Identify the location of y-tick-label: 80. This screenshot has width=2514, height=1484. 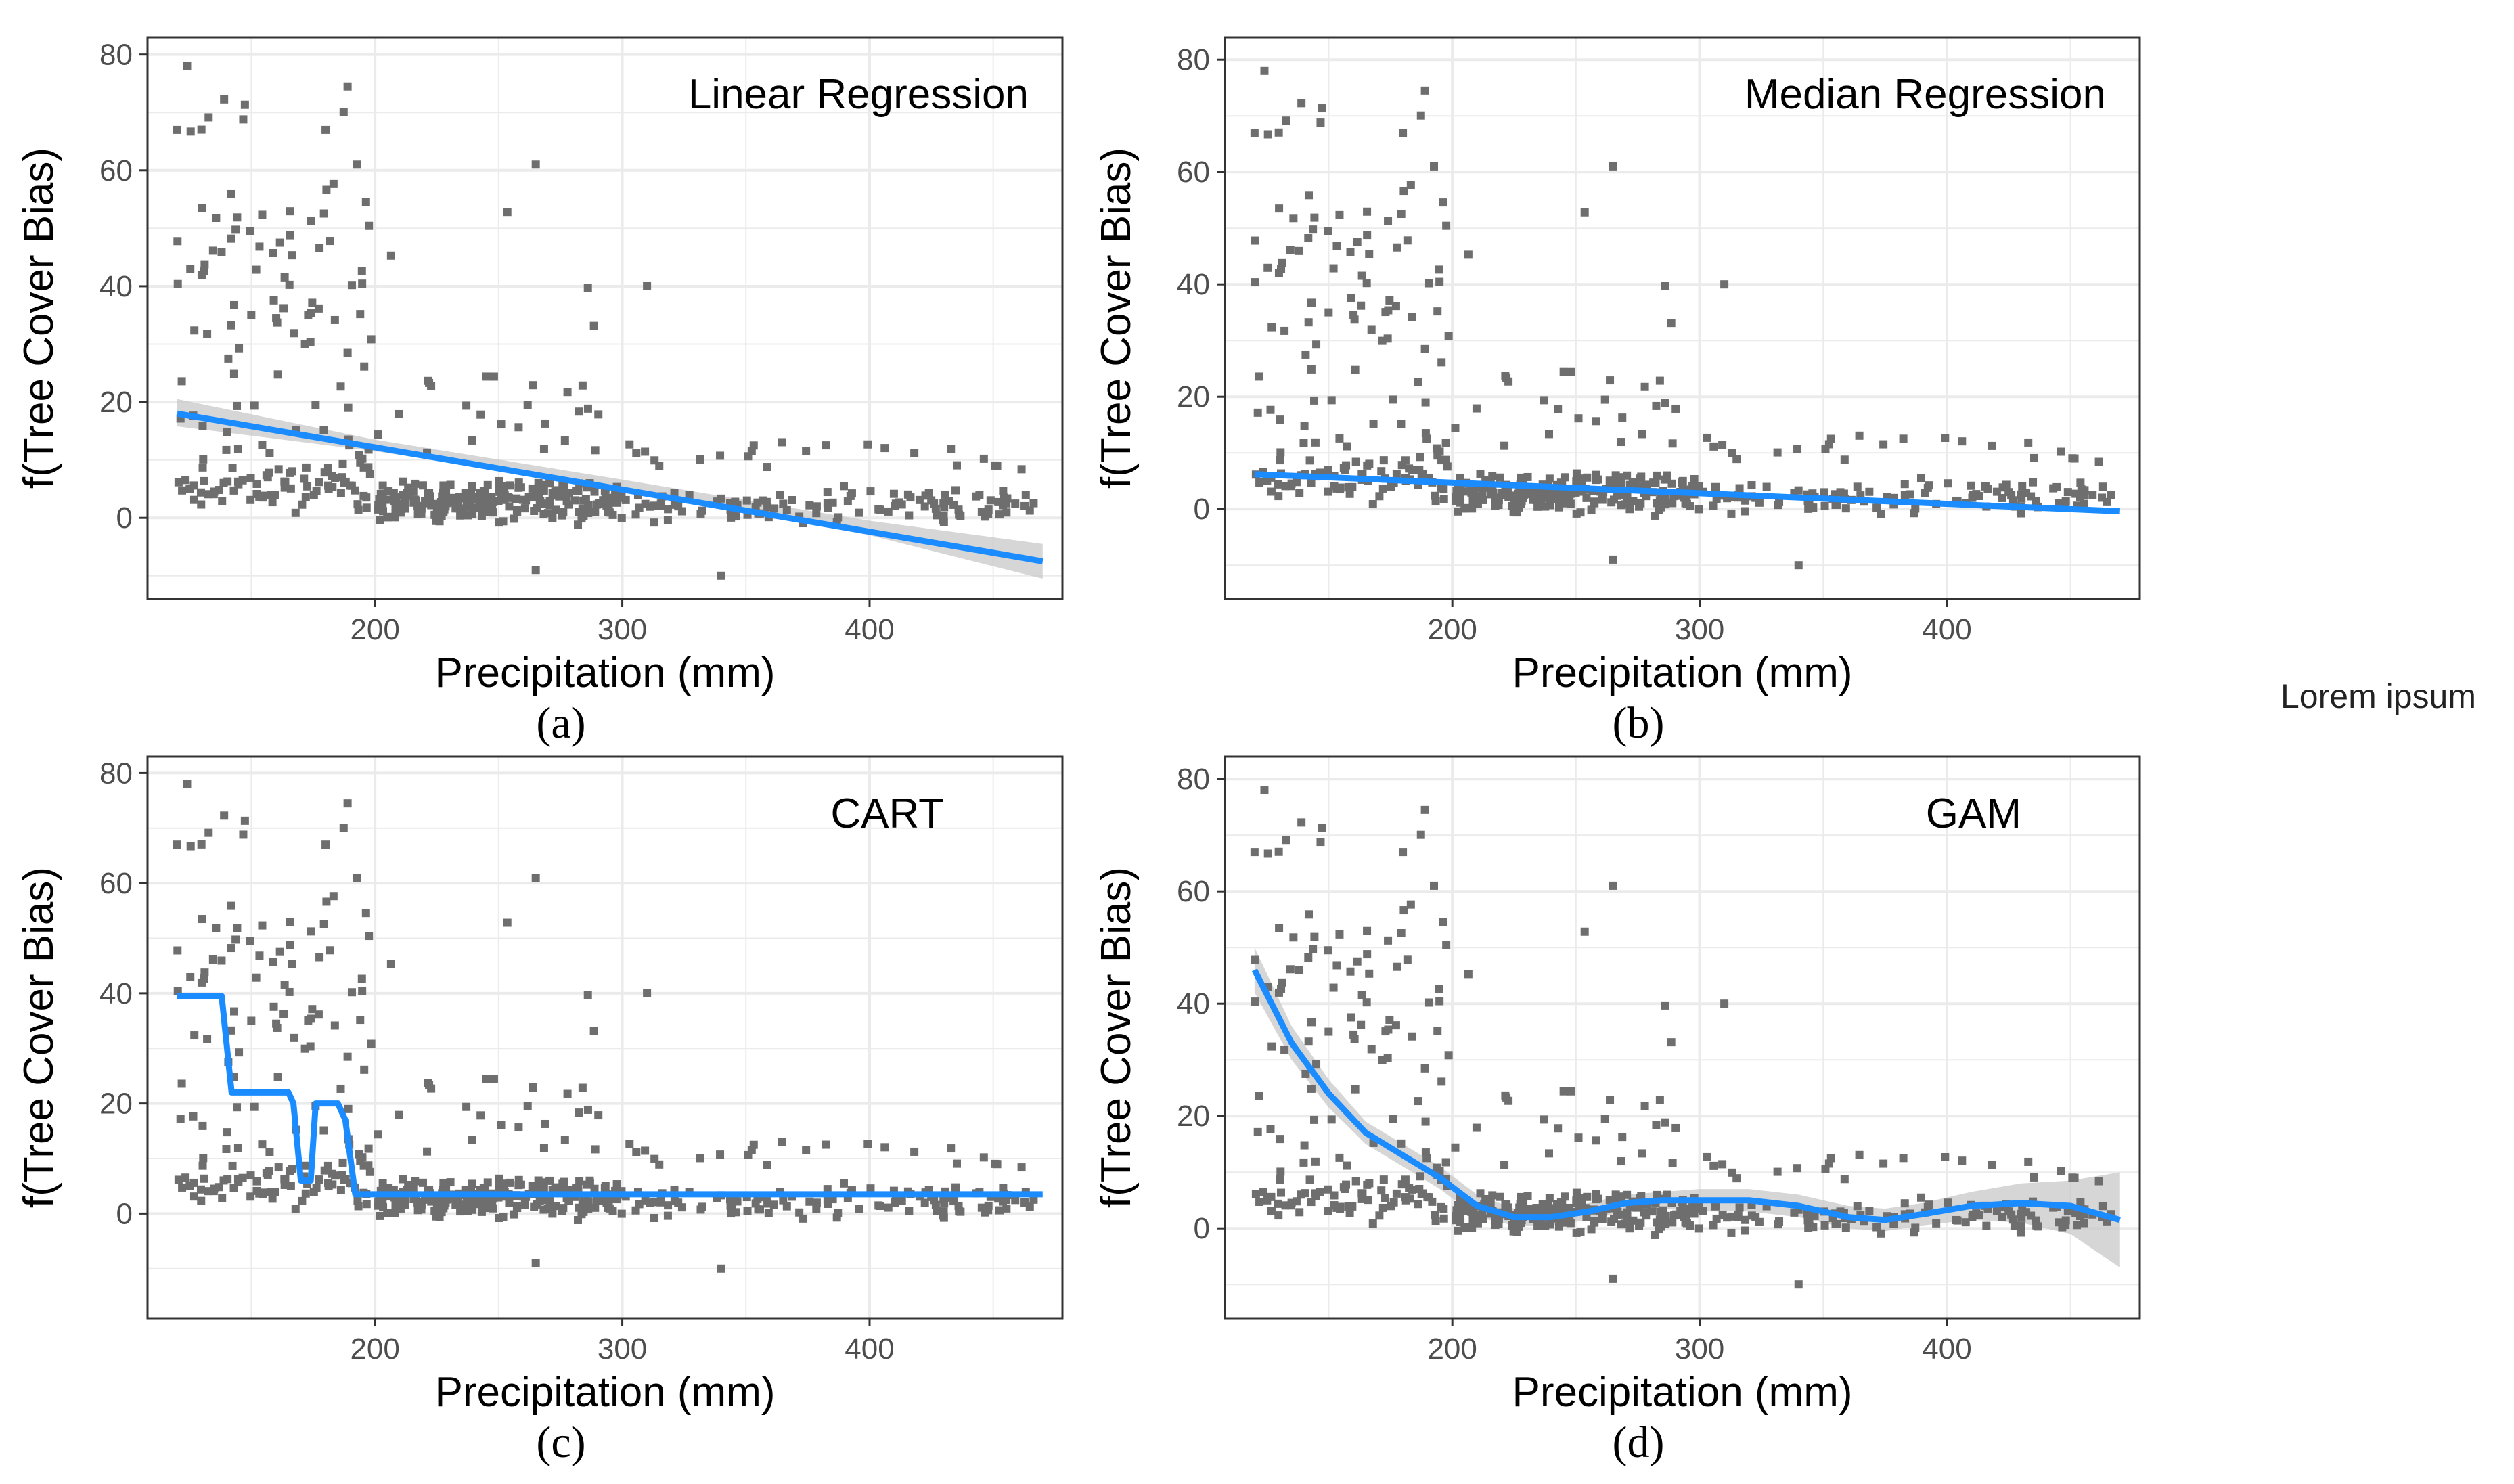
(1193, 780).